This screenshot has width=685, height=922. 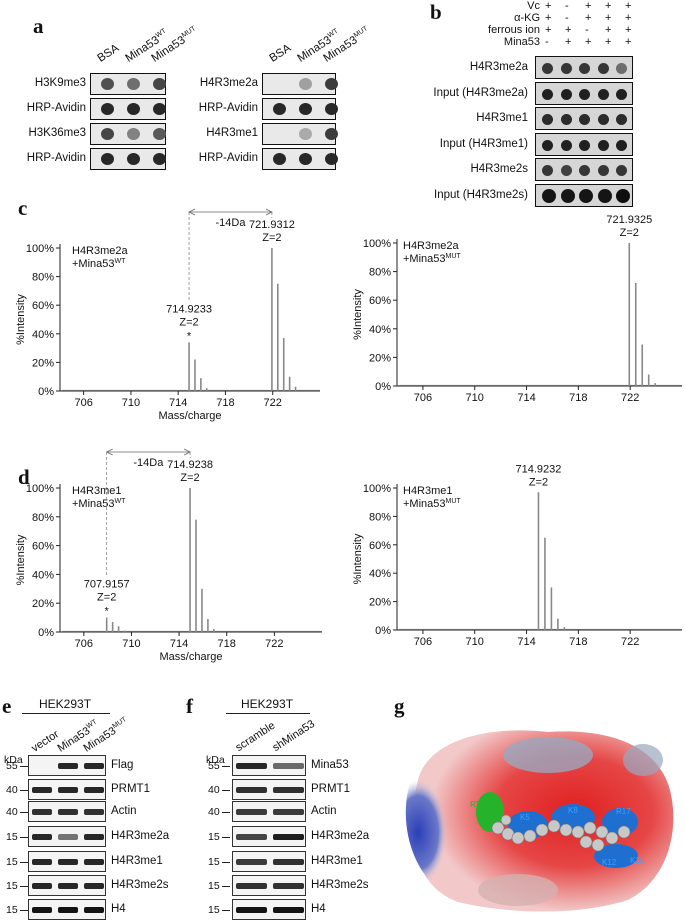 I want to click on x-tick-label: 714, so click(x=179, y=644).